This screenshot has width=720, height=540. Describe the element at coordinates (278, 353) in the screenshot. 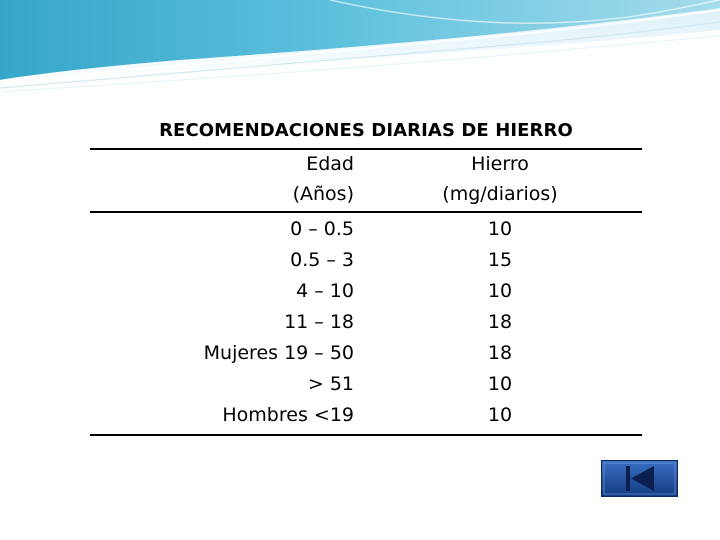

I see `table-cell-age: Mujeres 19 – 50` at that location.